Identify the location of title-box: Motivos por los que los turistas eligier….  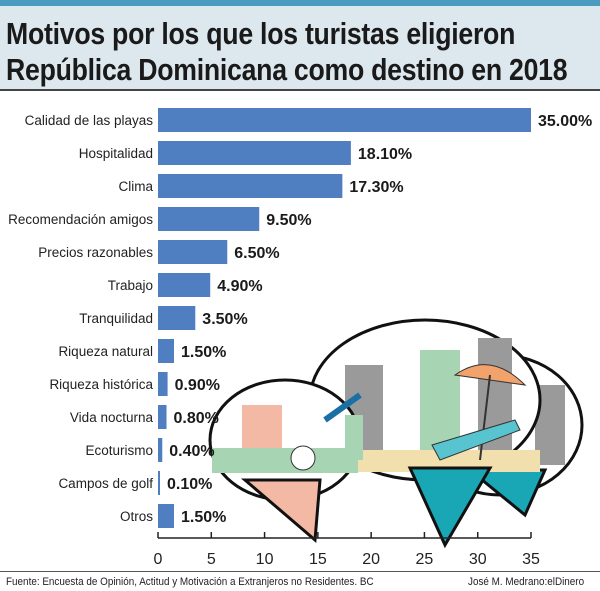
(300, 47).